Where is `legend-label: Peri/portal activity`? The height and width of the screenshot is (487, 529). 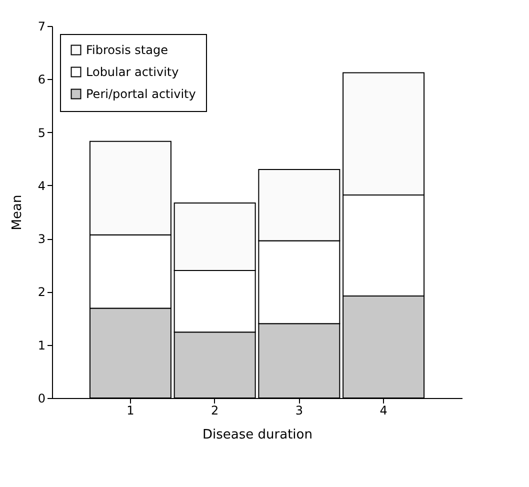 legend-label: Peri/portal activity is located at coordinates (141, 94).